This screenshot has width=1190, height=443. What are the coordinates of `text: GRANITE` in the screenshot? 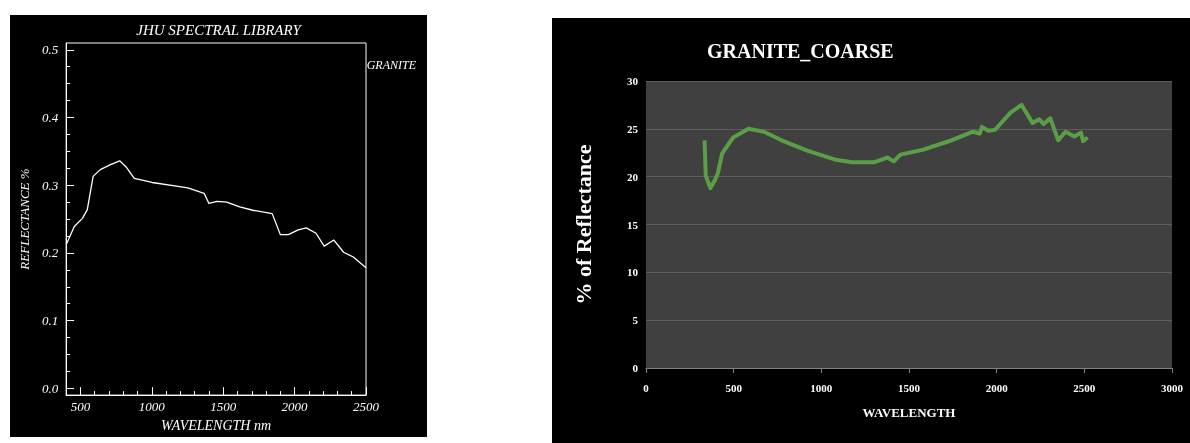 It's located at (391, 65).